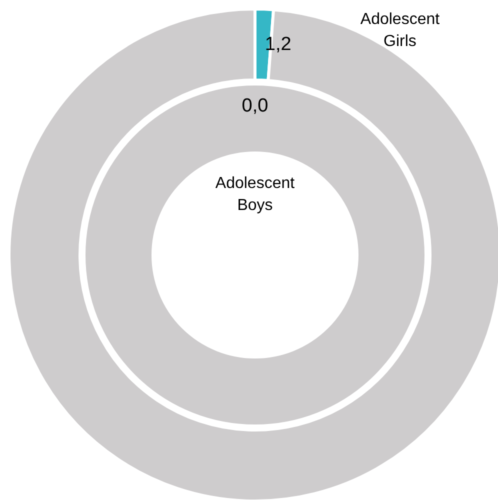 The height and width of the screenshot is (500, 498). What do you see at coordinates (400, 30) in the screenshot?
I see `slice-label: Adolescent Girls` at bounding box center [400, 30].